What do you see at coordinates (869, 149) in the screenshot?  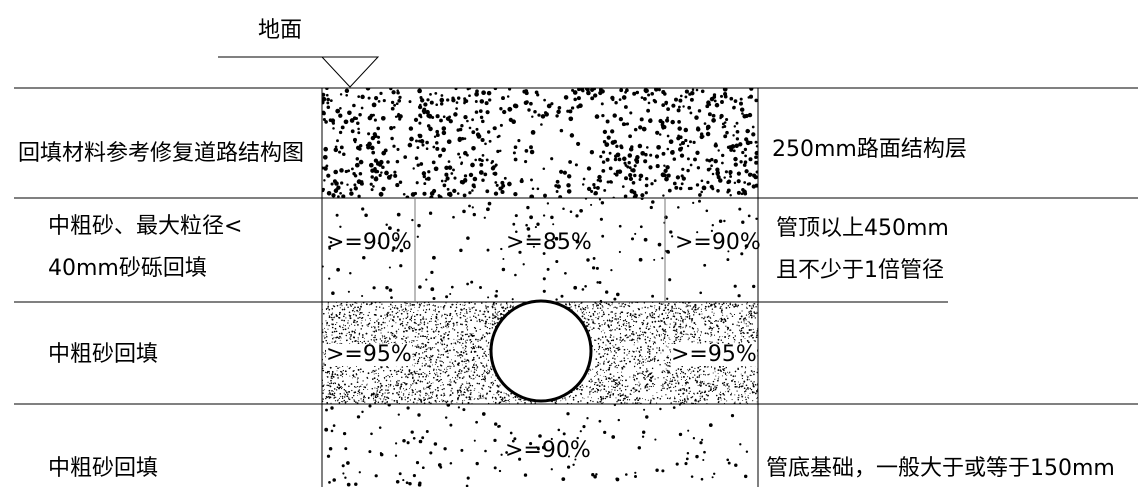 I see `row1-right-label: 250mm路面结构层` at bounding box center [869, 149].